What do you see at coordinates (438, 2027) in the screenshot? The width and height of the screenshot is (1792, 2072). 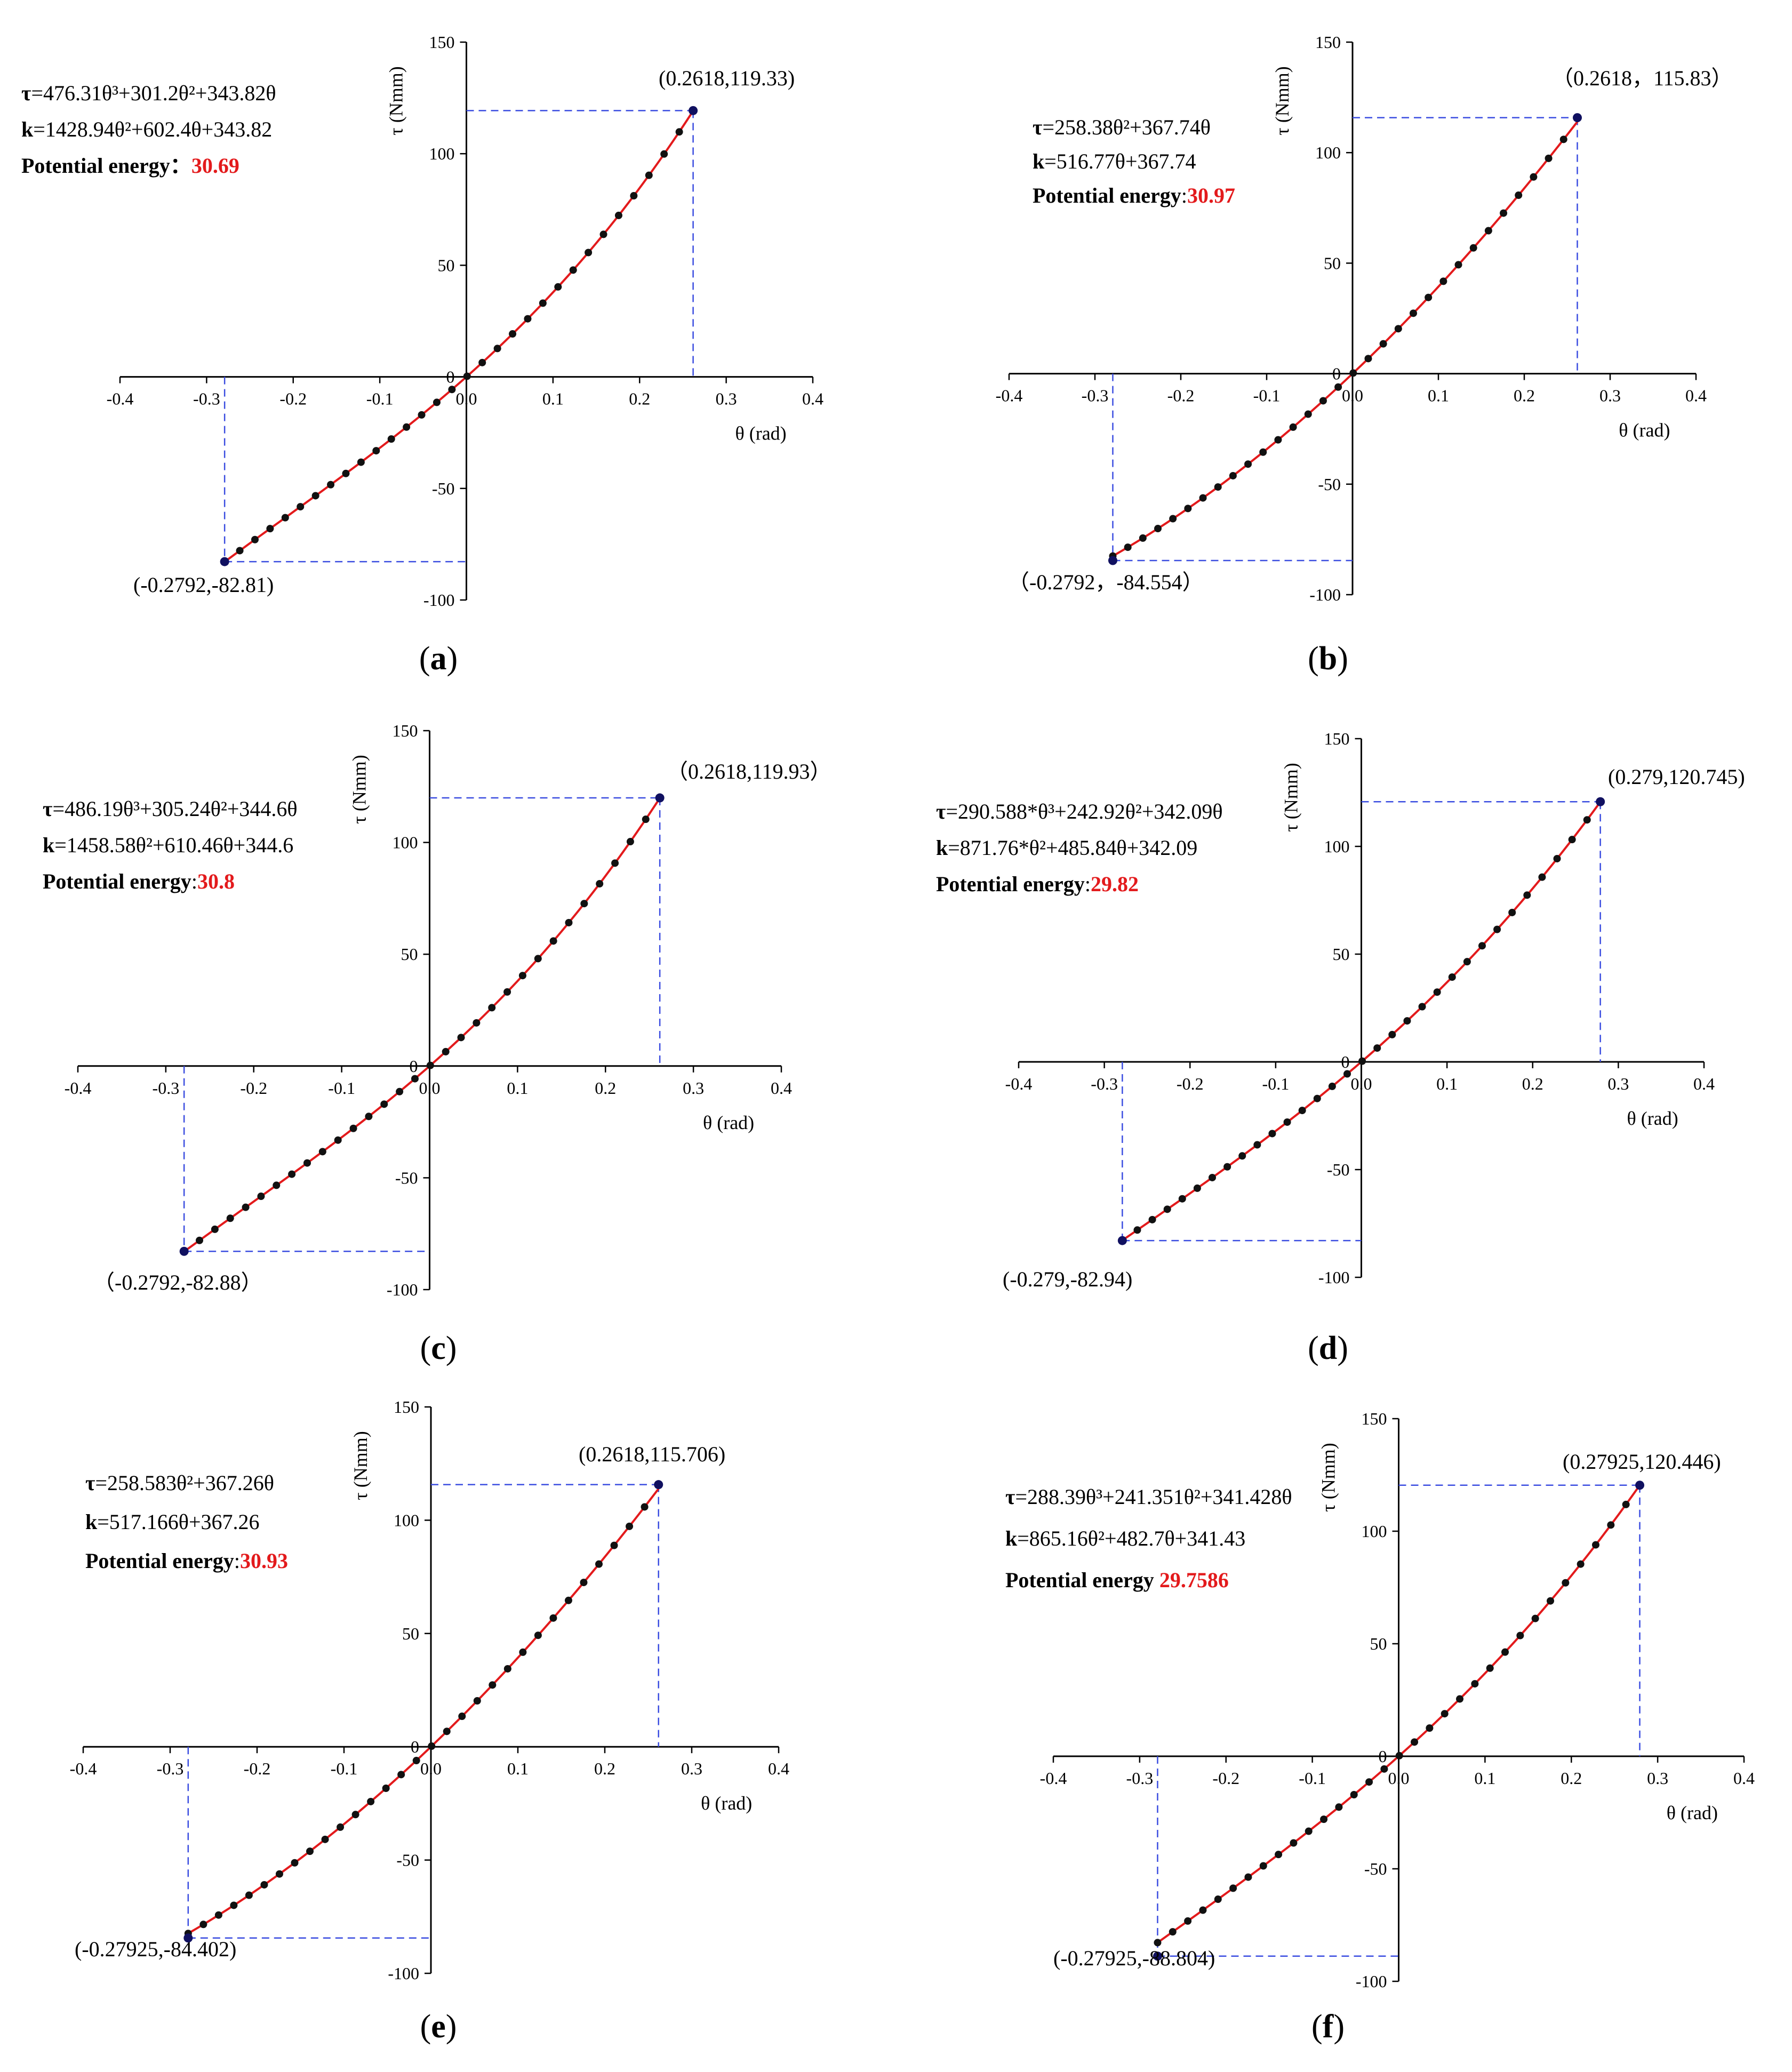 I see `panel-label: (e)` at bounding box center [438, 2027].